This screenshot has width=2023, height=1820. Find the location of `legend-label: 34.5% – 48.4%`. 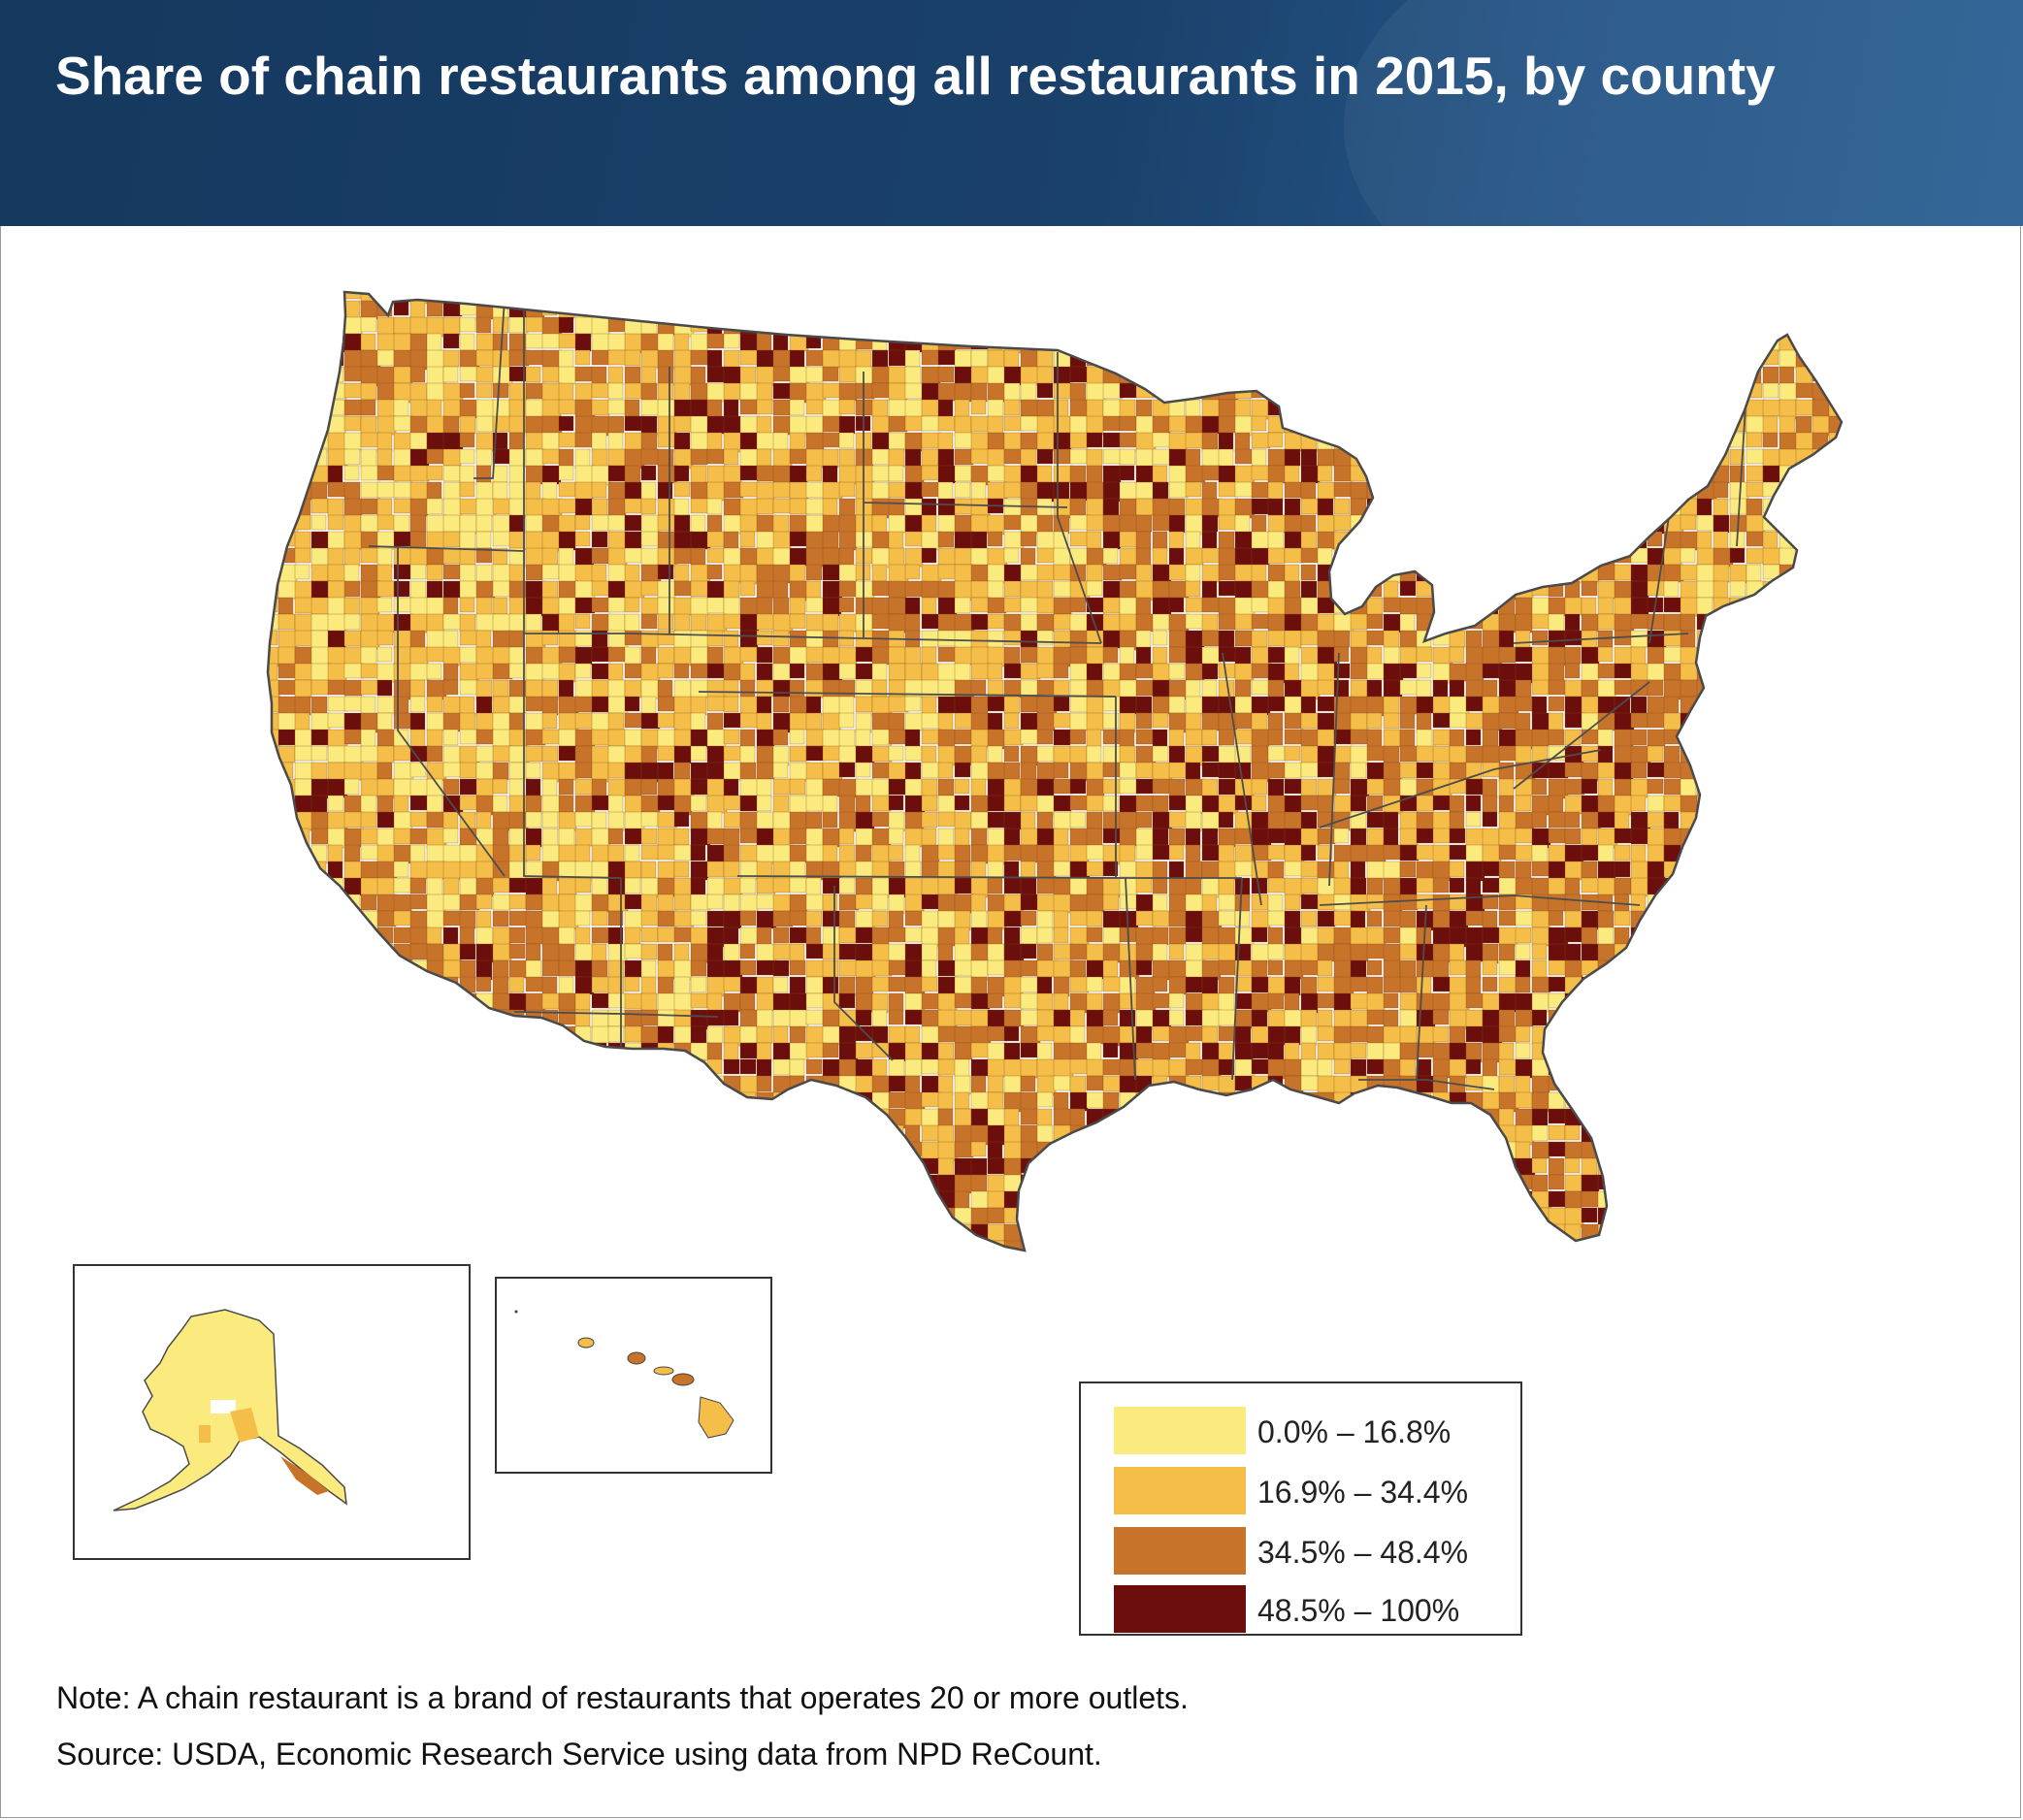

legend-label: 34.5% – 48.4% is located at coordinates (1363, 1552).